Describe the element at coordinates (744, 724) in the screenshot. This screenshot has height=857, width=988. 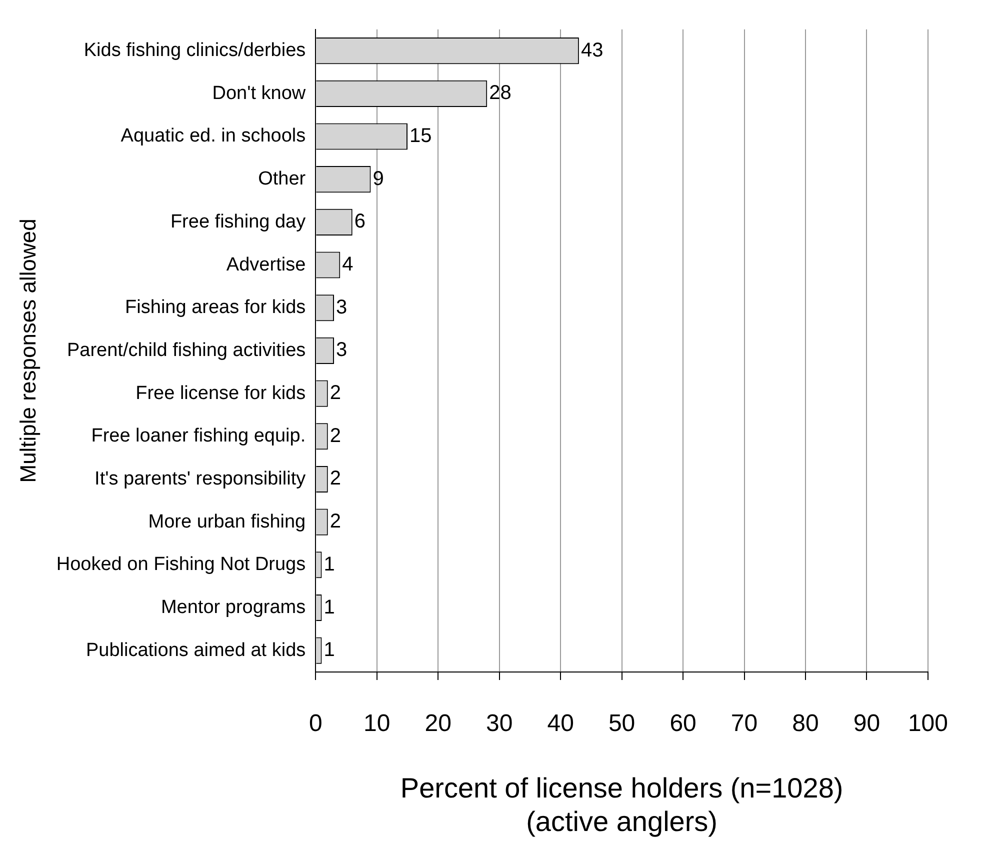
I see `x-tick-label: 70` at that location.